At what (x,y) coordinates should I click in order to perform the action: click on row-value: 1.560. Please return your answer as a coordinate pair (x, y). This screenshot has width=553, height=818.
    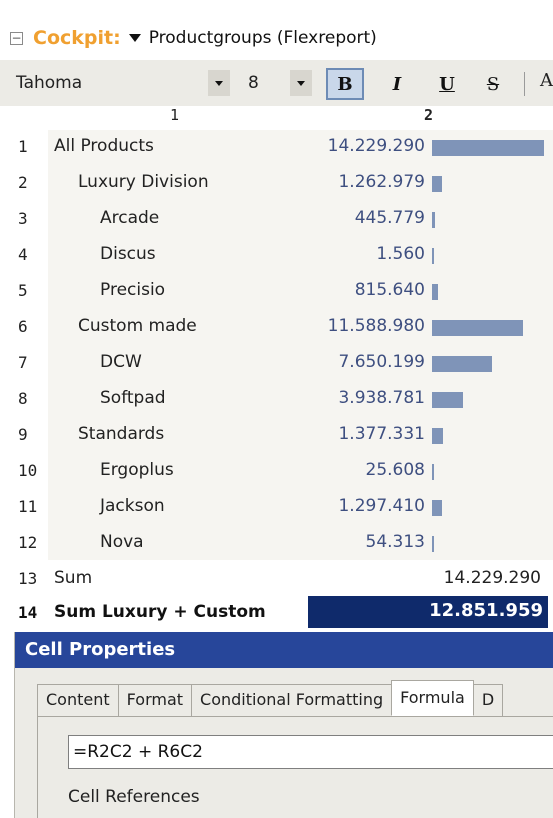
    Looking at the image, I should click on (400, 254).